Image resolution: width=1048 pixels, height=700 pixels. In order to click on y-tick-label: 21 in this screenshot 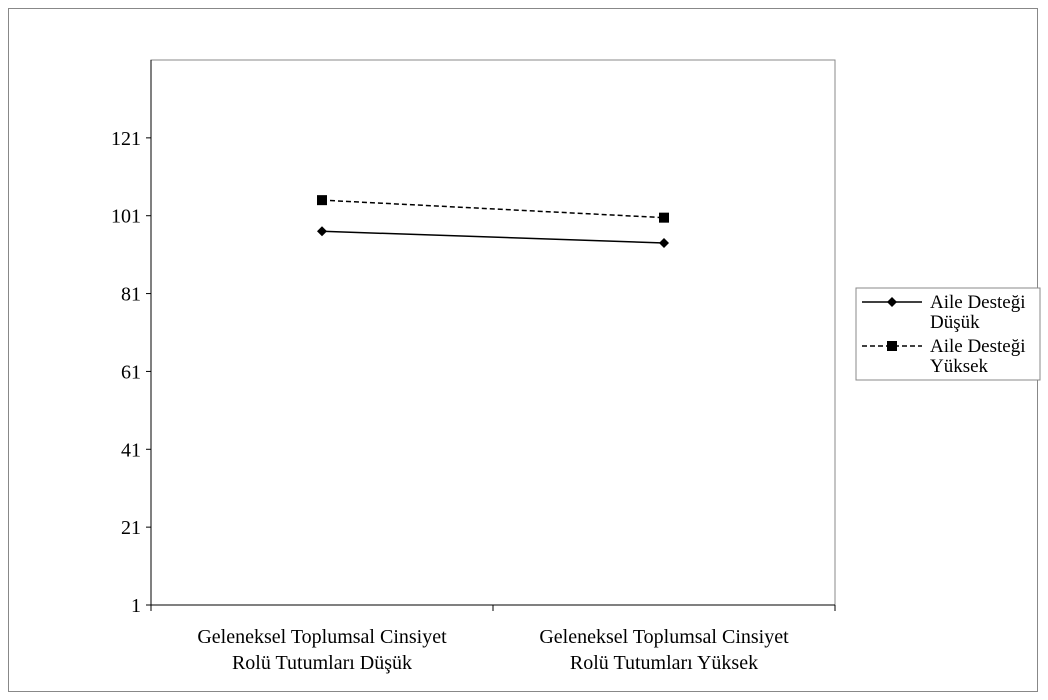, I will do `click(131, 528)`.